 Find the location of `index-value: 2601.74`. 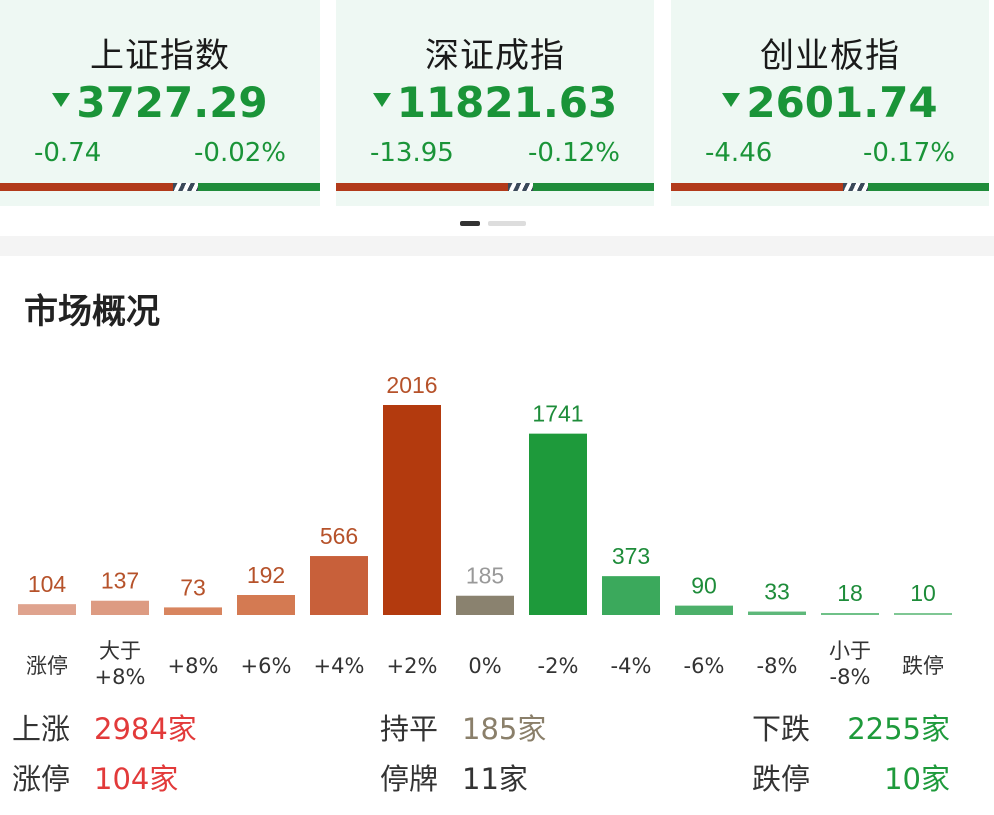

index-value: 2601.74 is located at coordinates (830, 102).